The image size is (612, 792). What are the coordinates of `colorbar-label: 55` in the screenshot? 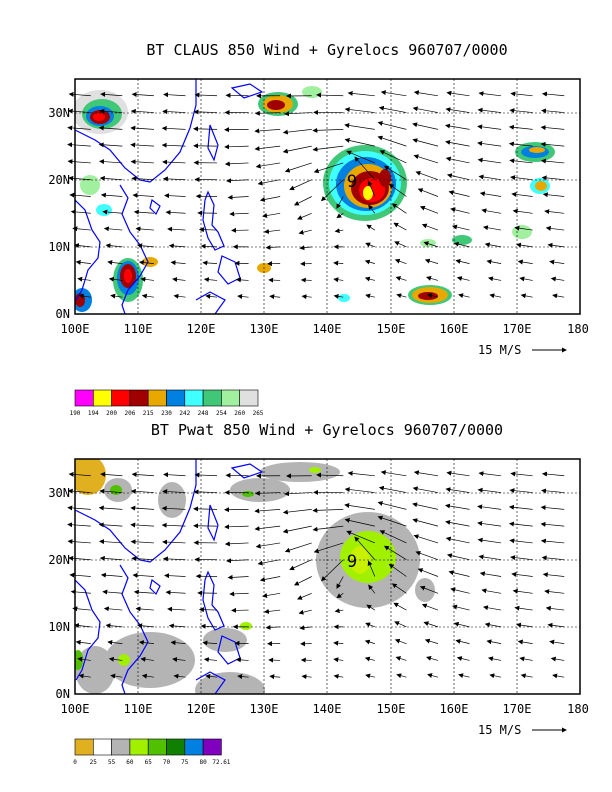 It's located at (112, 762).